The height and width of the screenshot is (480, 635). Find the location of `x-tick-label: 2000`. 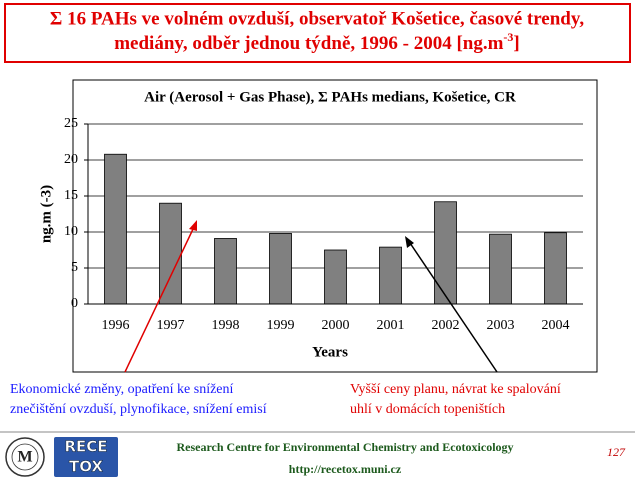

x-tick-label: 2000 is located at coordinates (336, 325).